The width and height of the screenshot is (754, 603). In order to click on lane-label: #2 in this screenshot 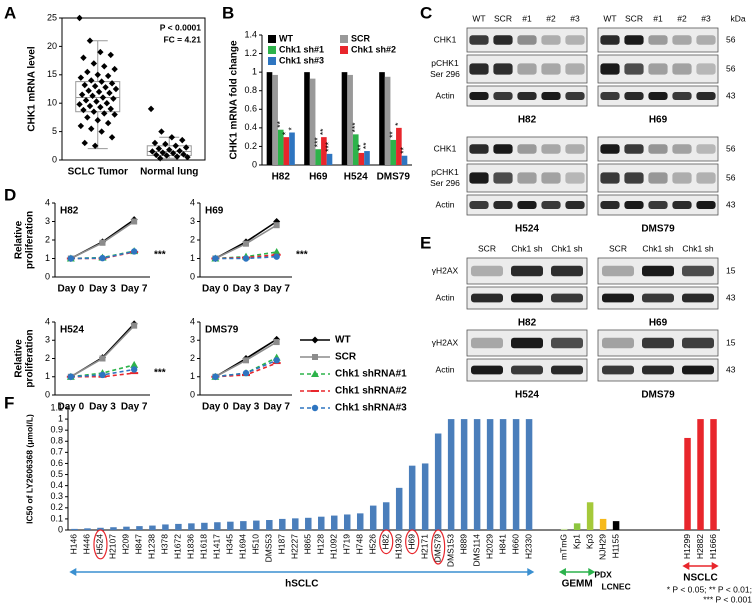, I will do `click(682, 18)`.